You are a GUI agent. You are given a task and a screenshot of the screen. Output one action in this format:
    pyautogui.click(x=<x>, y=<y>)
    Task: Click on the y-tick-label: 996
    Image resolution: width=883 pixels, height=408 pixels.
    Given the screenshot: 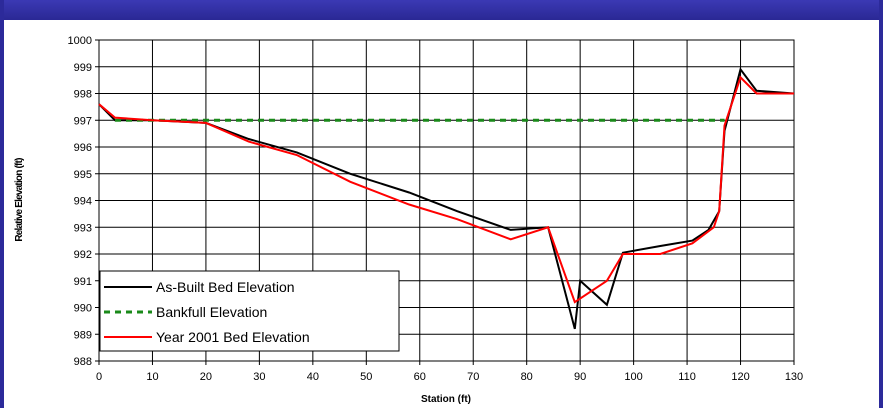 What is the action you would take?
    pyautogui.click(x=83, y=148)
    